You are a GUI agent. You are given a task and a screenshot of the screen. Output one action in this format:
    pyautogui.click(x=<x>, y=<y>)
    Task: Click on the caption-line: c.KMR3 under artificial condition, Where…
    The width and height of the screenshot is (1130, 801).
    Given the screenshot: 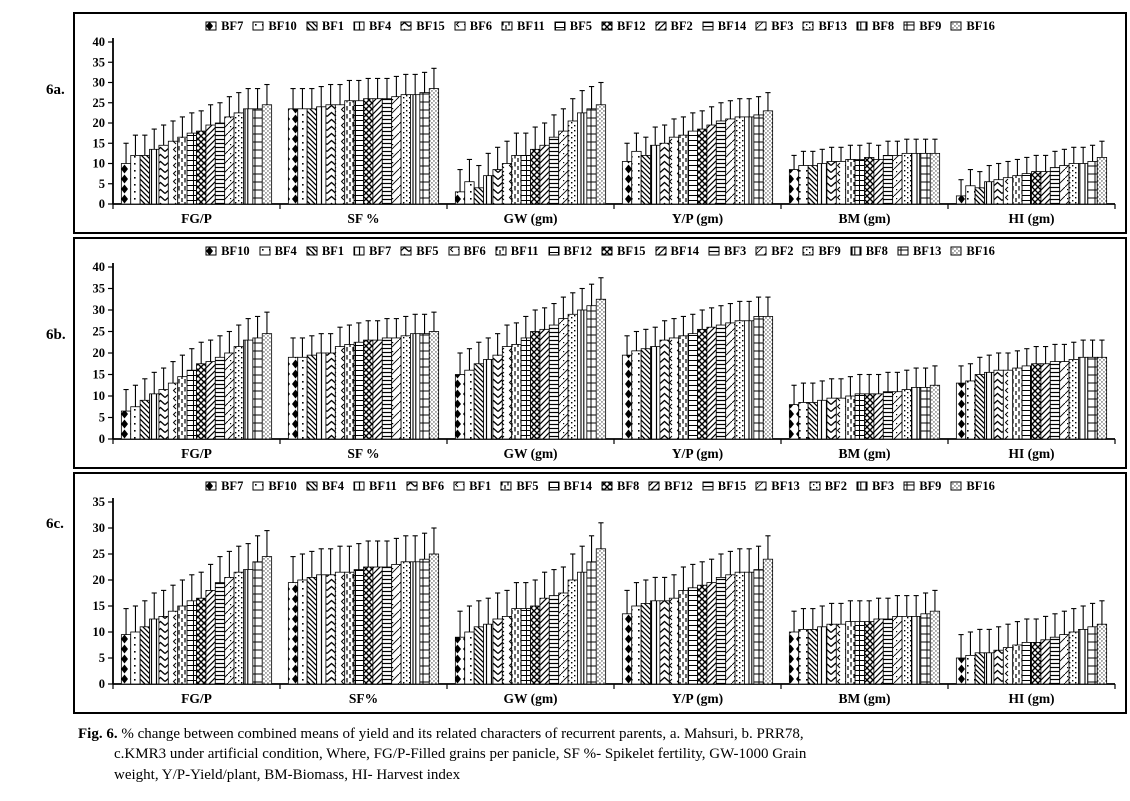 What is the action you would take?
    pyautogui.click(x=570, y=754)
    